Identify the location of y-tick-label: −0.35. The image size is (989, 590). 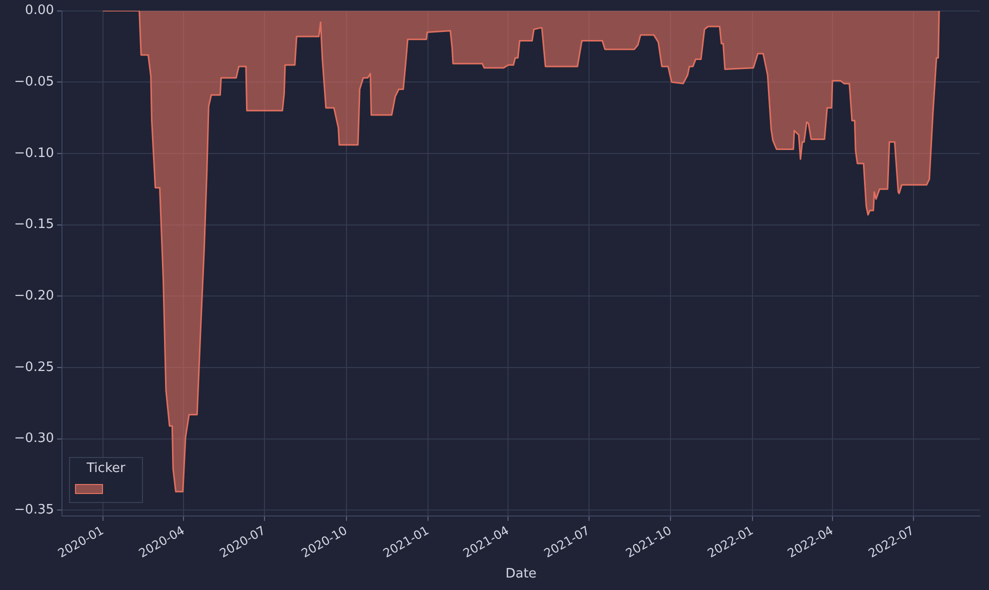
(34, 510).